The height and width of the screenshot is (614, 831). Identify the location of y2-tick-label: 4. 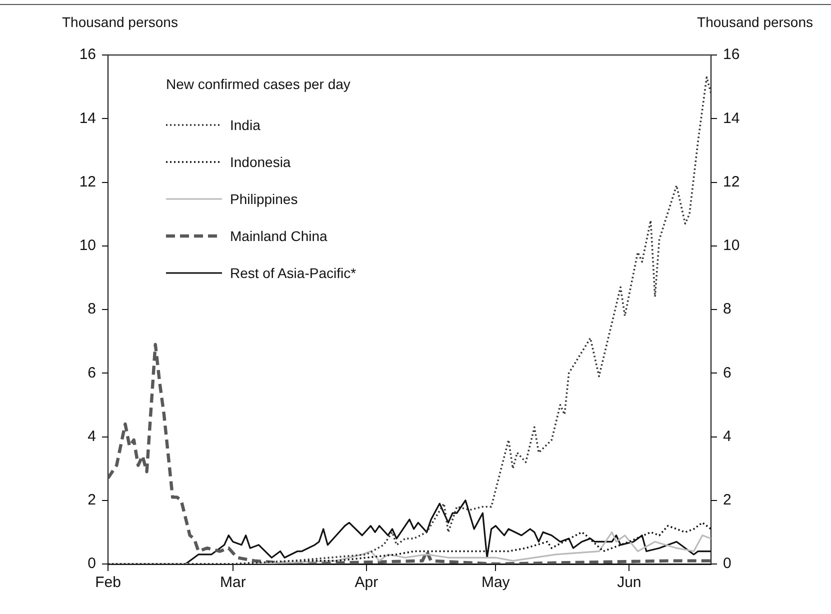
(727, 436).